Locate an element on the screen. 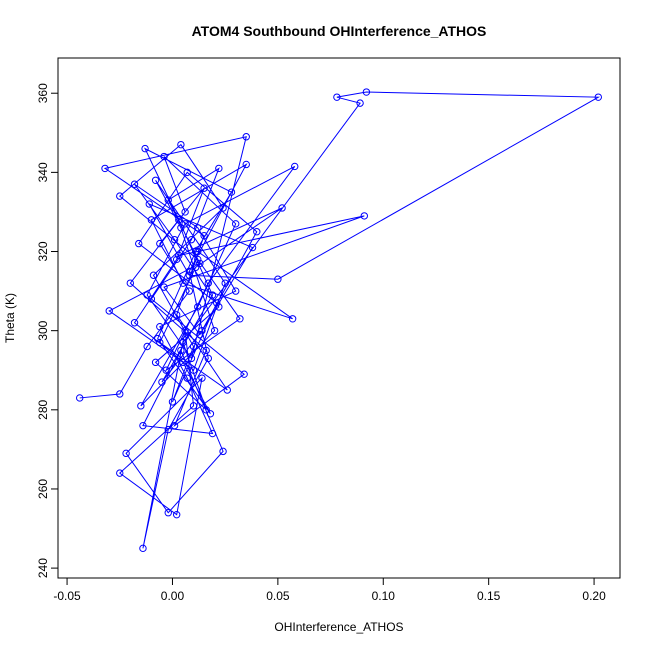 The height and width of the screenshot is (650, 650). y-tick-label: 320 is located at coordinates (43, 251).